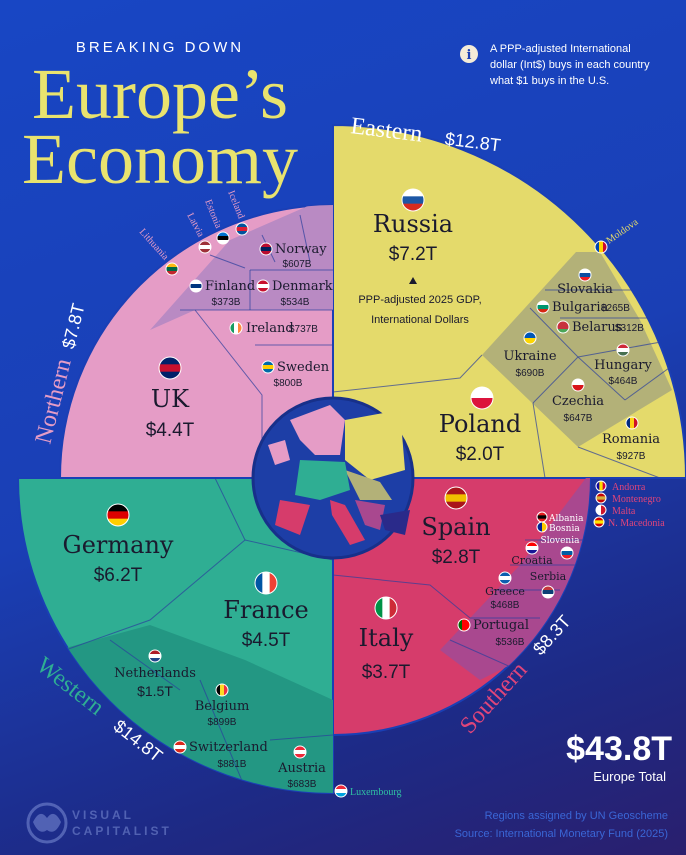 The height and width of the screenshot is (855, 686). What do you see at coordinates (118, 545) in the screenshot?
I see `svg-text: Germany` at bounding box center [118, 545].